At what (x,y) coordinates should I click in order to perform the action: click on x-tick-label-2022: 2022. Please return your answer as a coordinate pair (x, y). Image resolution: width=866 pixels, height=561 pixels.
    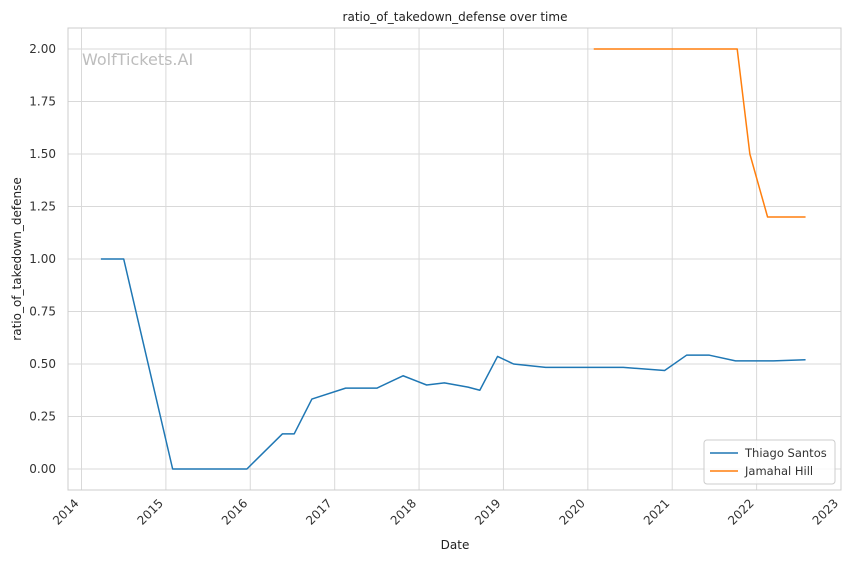
    Looking at the image, I should click on (740, 511).